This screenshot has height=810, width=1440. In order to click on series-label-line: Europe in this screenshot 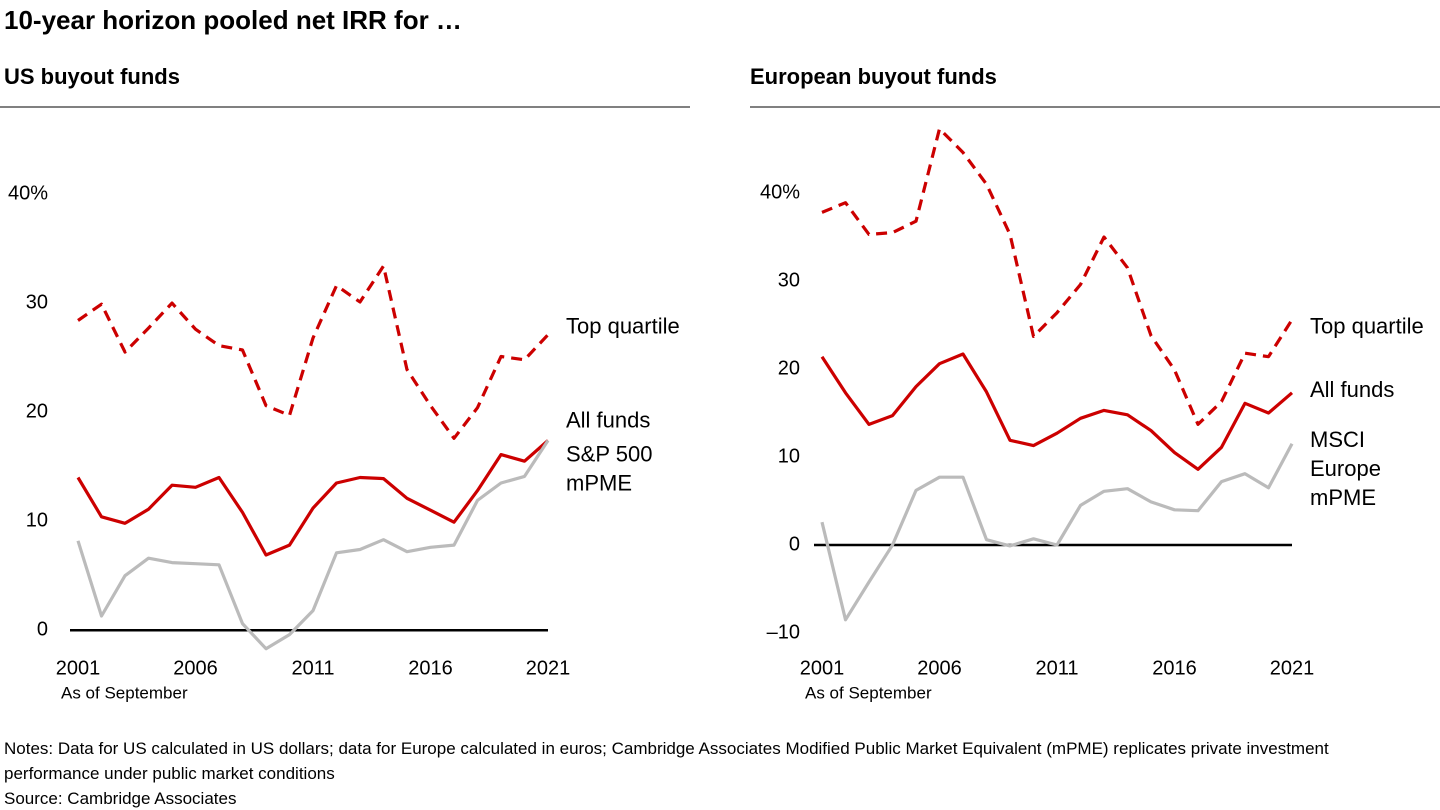, I will do `click(1345, 468)`.